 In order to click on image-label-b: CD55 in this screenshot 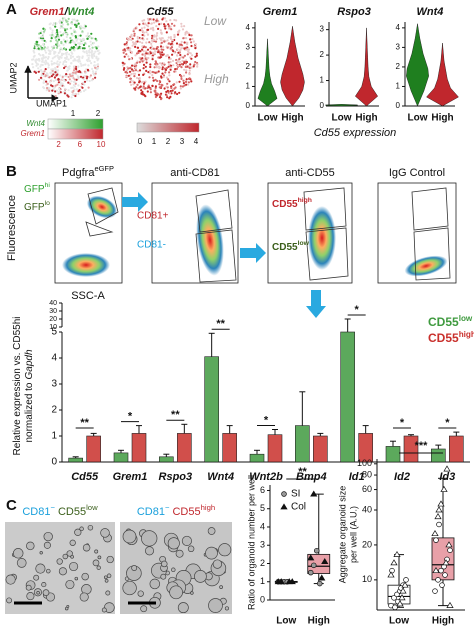, I will do `click(186, 512)`.